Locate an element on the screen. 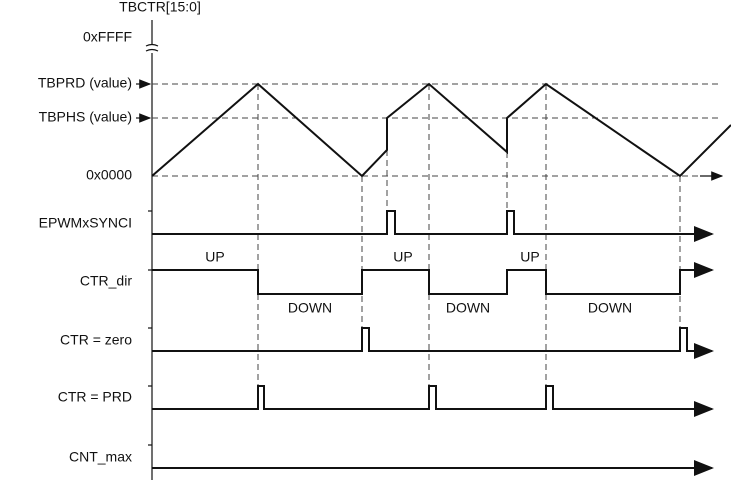 This screenshot has width=731, height=481. level-label: 0x0000 is located at coordinates (109, 175).